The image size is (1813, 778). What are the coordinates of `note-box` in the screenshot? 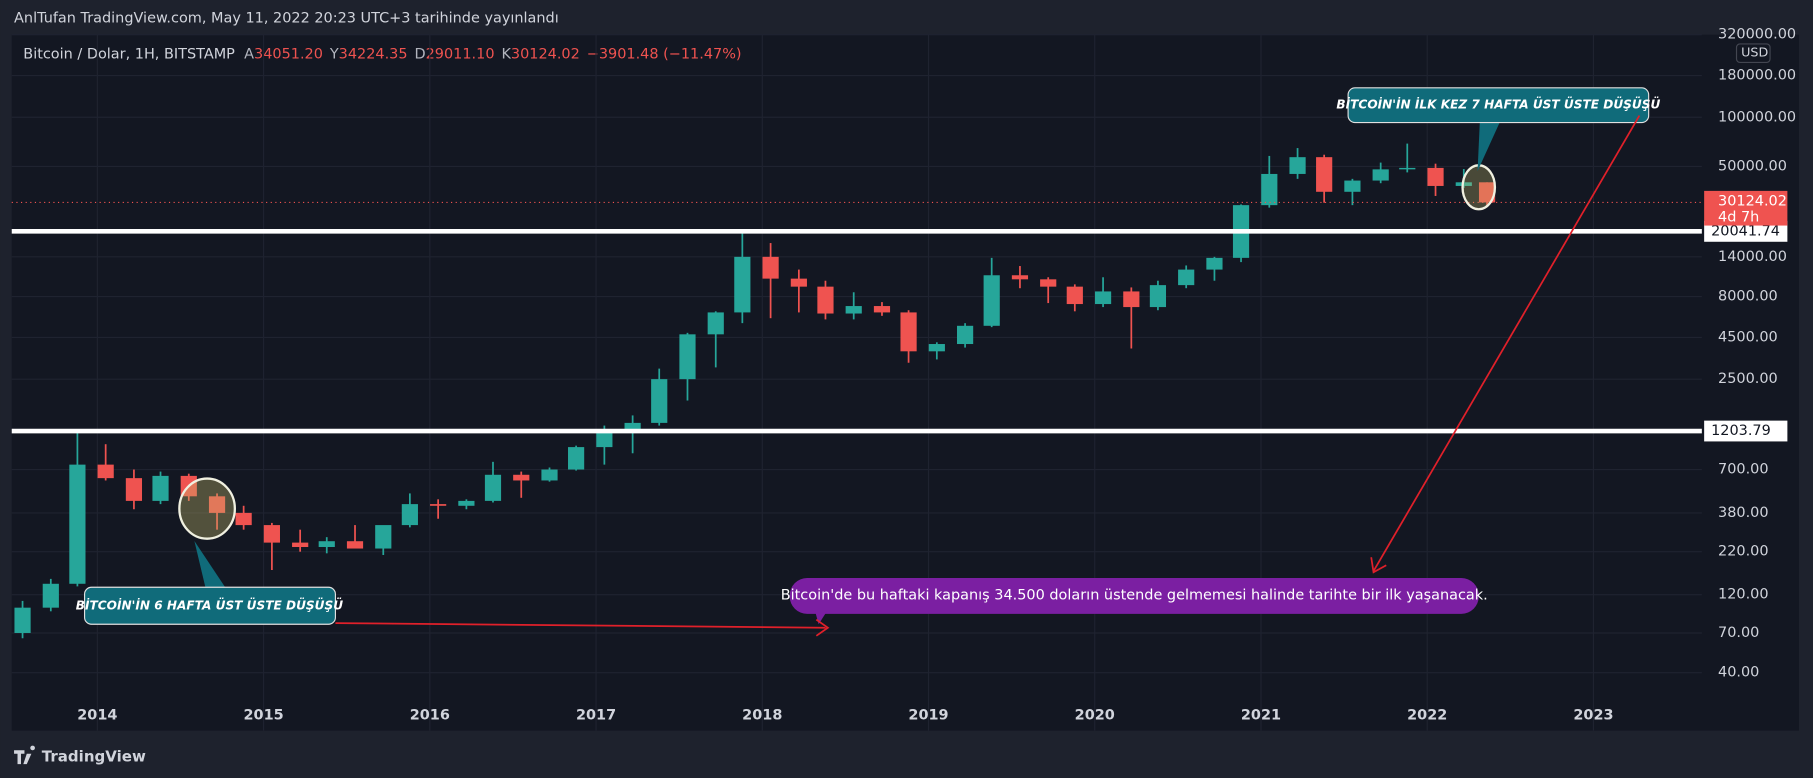 It's located at (1134, 596).